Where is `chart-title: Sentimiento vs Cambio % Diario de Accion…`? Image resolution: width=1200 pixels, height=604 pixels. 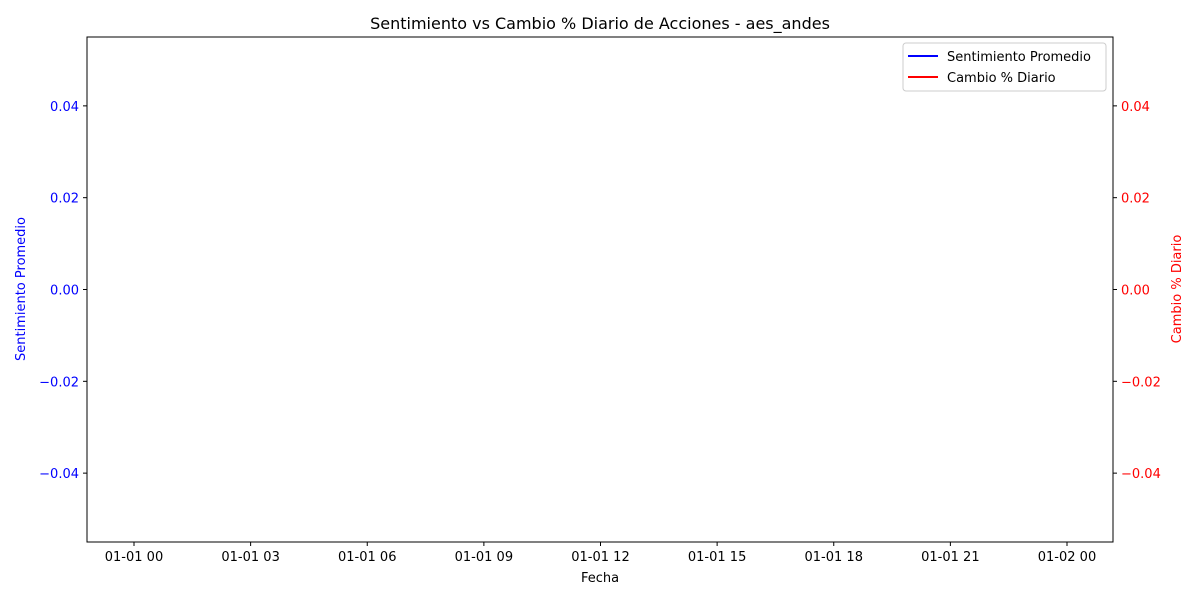
chart-title: Sentimiento vs Cambio % Diario de Accion… is located at coordinates (600, 24).